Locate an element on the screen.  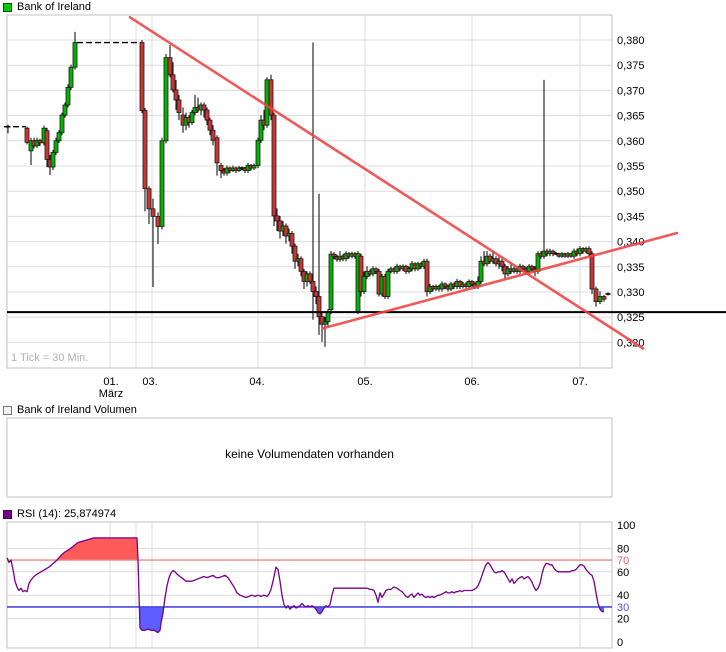
rsi-axis-tick-label: 0 is located at coordinates (620, 643).